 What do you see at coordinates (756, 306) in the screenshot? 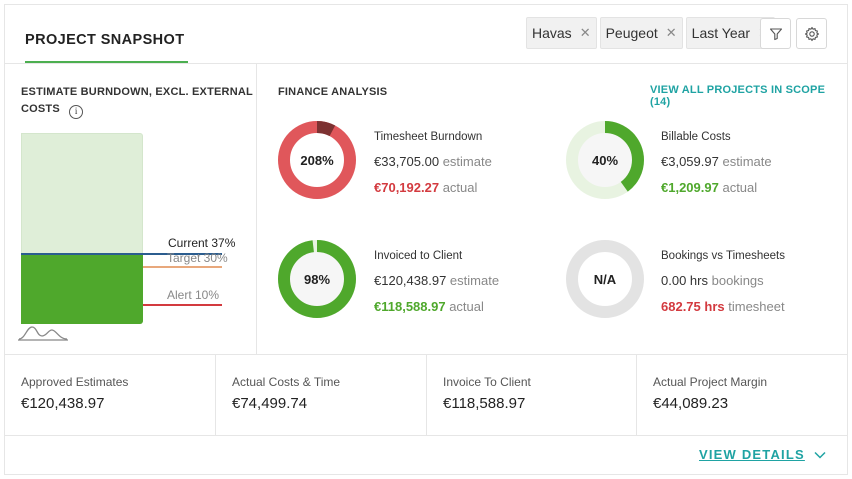
I see `timesheet-label: timesheet` at bounding box center [756, 306].